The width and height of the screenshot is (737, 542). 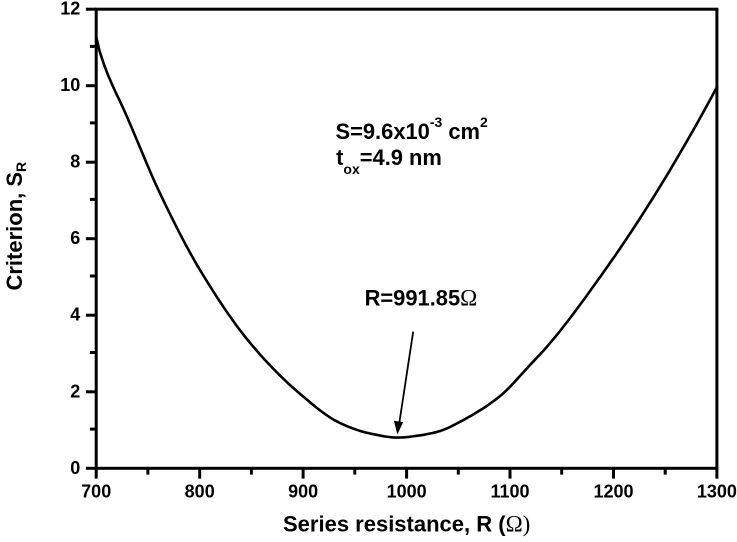 What do you see at coordinates (75, 238) in the screenshot?
I see `svg-text: 6` at bounding box center [75, 238].